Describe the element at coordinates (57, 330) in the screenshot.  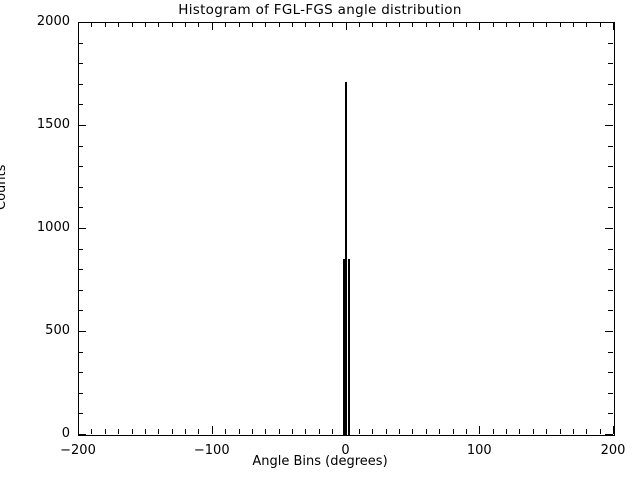
I see `y-tick-label: 500` at that location.